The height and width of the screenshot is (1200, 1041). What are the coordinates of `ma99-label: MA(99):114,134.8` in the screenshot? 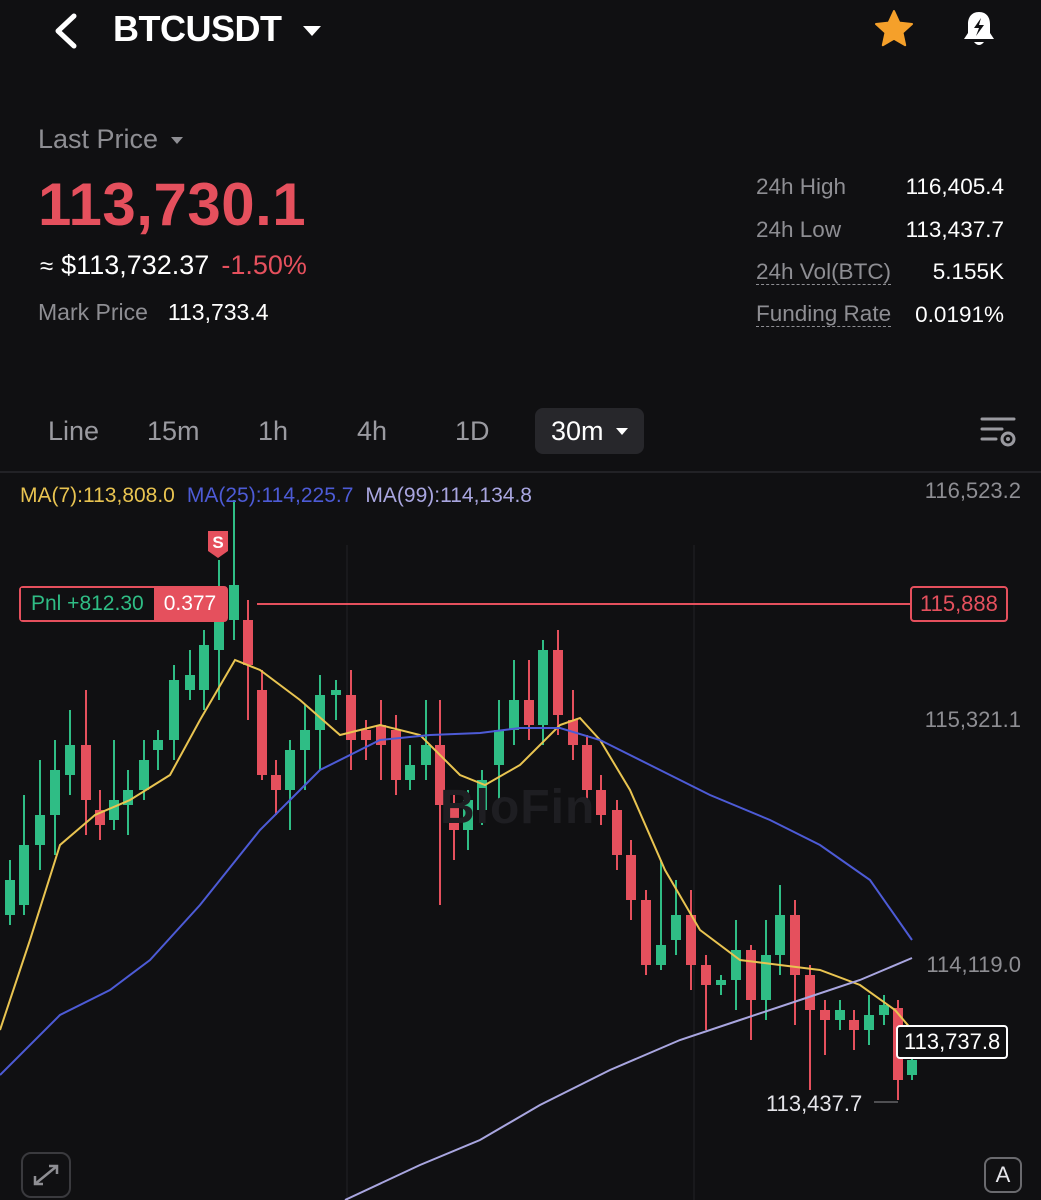 It's located at (448, 495).